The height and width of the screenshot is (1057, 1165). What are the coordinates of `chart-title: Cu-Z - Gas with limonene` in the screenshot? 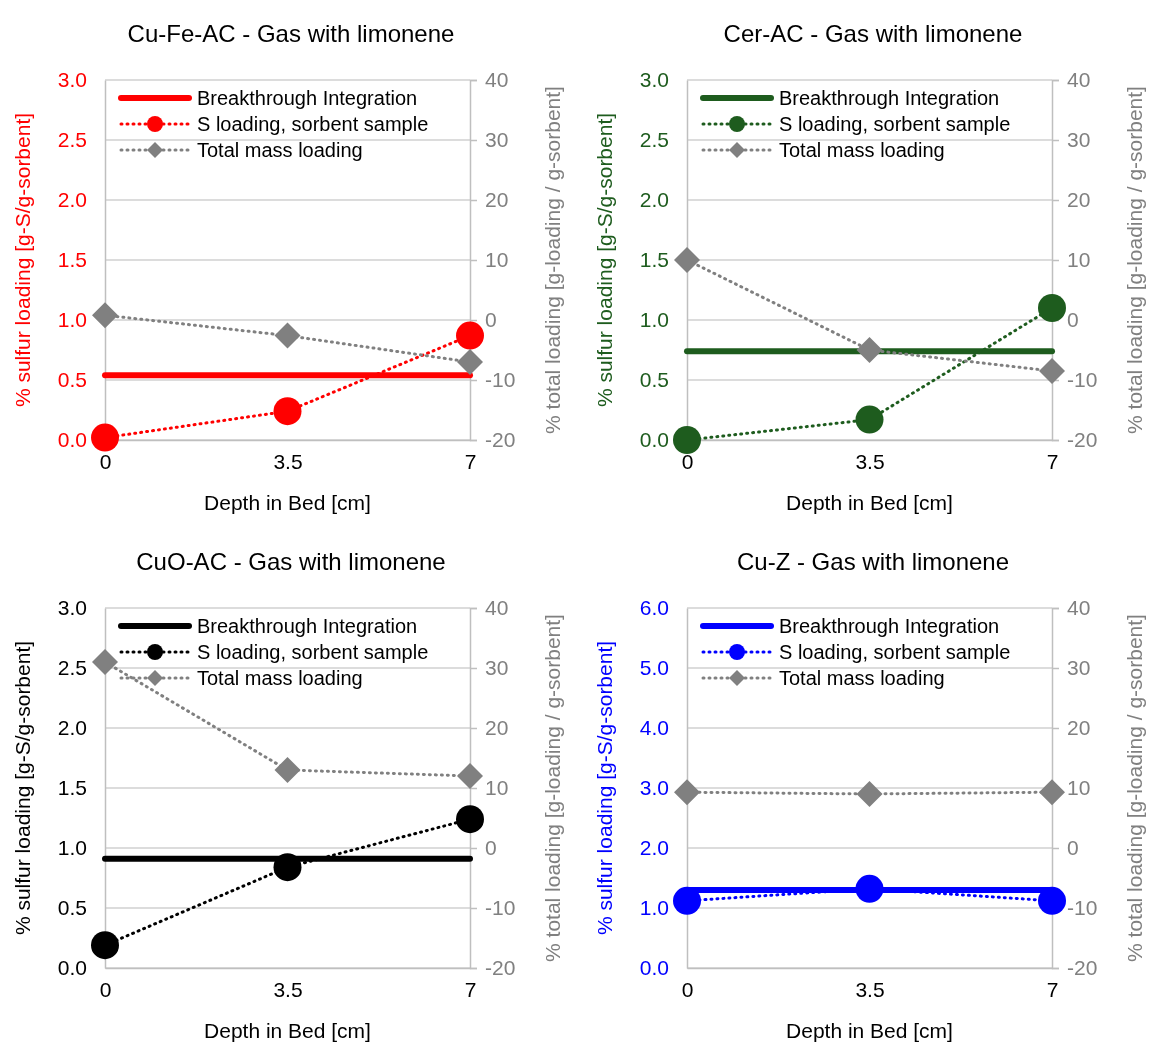 It's located at (873, 561).